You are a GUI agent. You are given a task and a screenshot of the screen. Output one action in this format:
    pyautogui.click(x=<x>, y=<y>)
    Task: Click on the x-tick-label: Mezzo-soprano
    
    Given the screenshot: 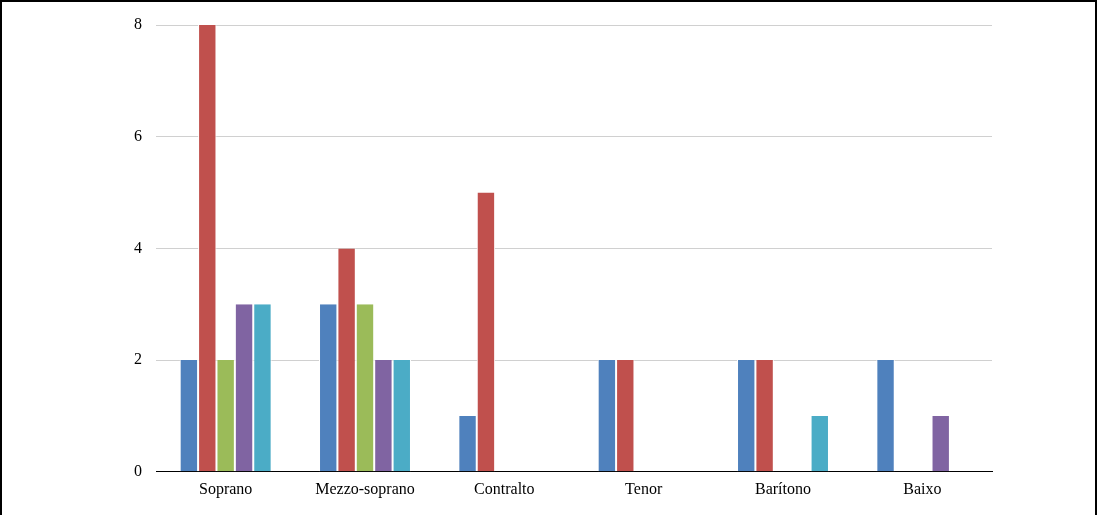 What is the action you would take?
    pyautogui.click(x=365, y=488)
    